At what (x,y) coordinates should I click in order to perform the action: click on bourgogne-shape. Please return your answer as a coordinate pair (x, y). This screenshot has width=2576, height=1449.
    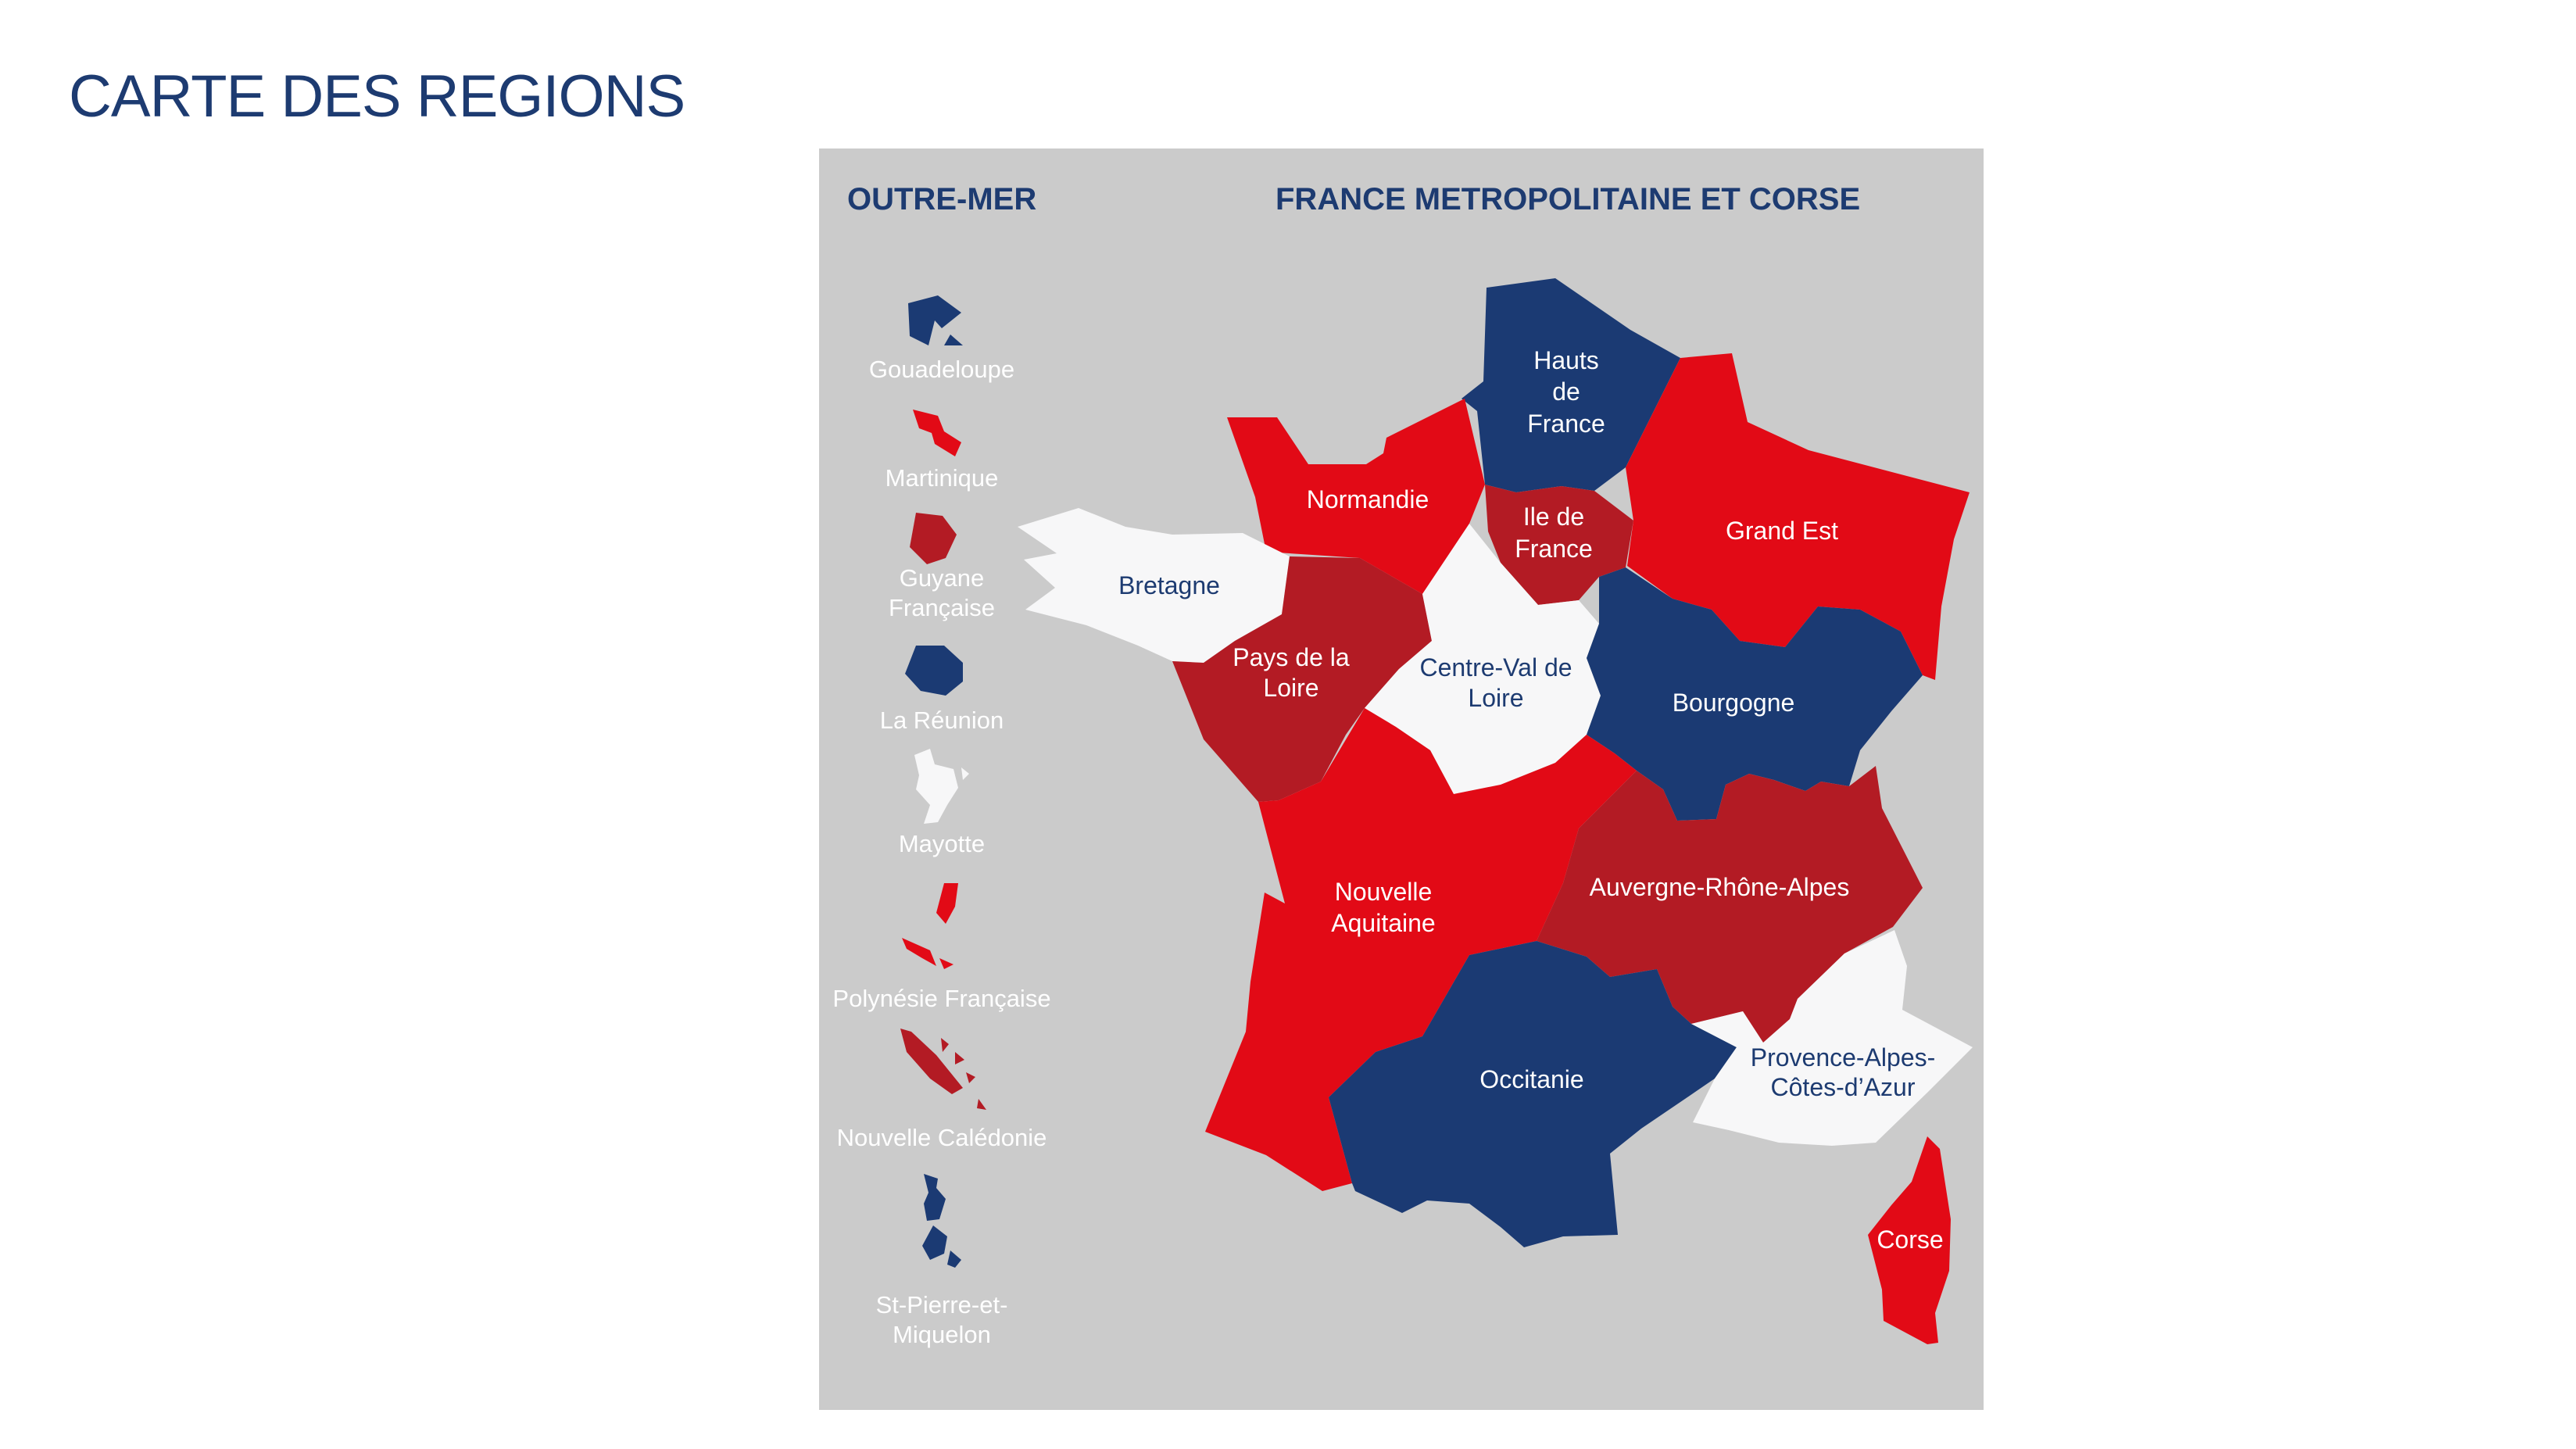
    Looking at the image, I should click on (1755, 694).